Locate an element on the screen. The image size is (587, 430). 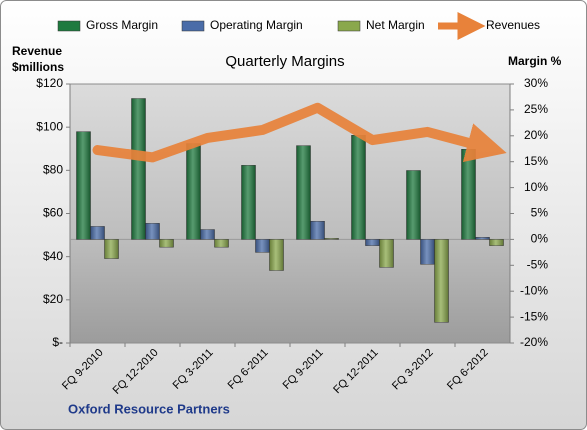
y-tick-label: $120 is located at coordinates (49, 83).